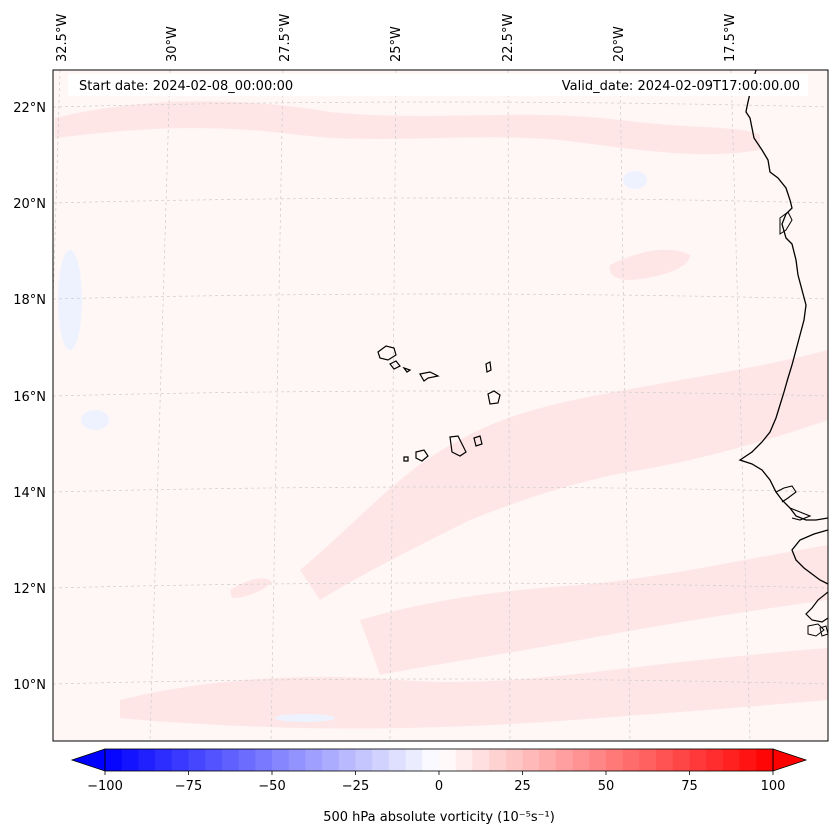 Image resolution: width=837 pixels, height=839 pixels. What do you see at coordinates (681, 86) in the screenshot?
I see `valid-date-label: Valid_date: 2024-02-09T17:00:00.00` at bounding box center [681, 86].